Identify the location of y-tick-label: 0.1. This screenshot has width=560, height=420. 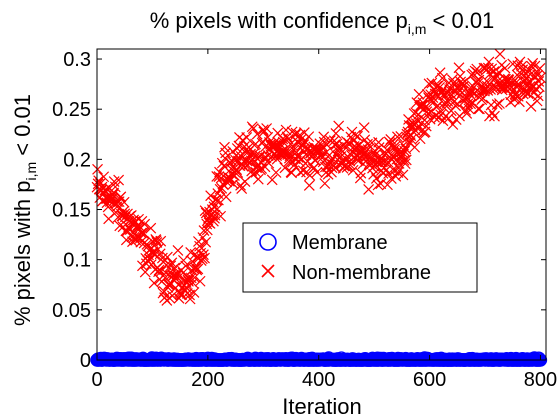
(77, 261).